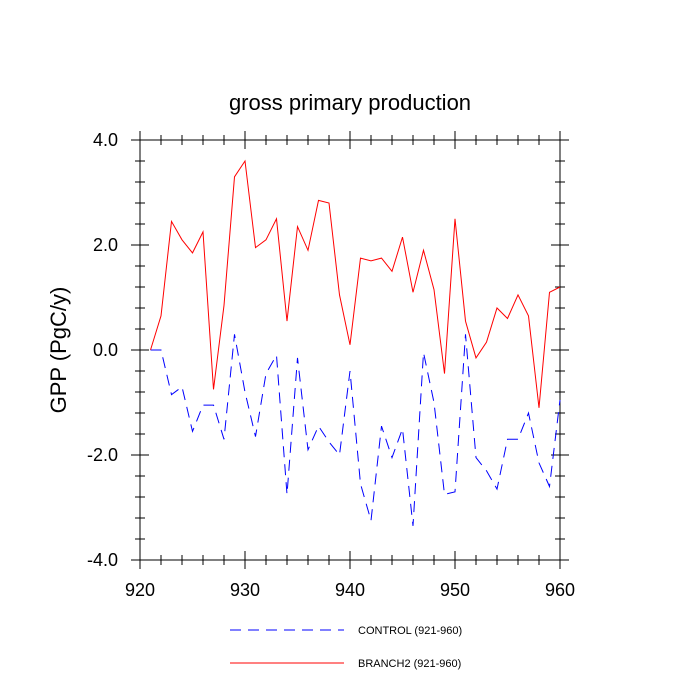 The height and width of the screenshot is (700, 700). Describe the element at coordinates (102, 560) in the screenshot. I see `y-tick-label: -4.0` at that location.